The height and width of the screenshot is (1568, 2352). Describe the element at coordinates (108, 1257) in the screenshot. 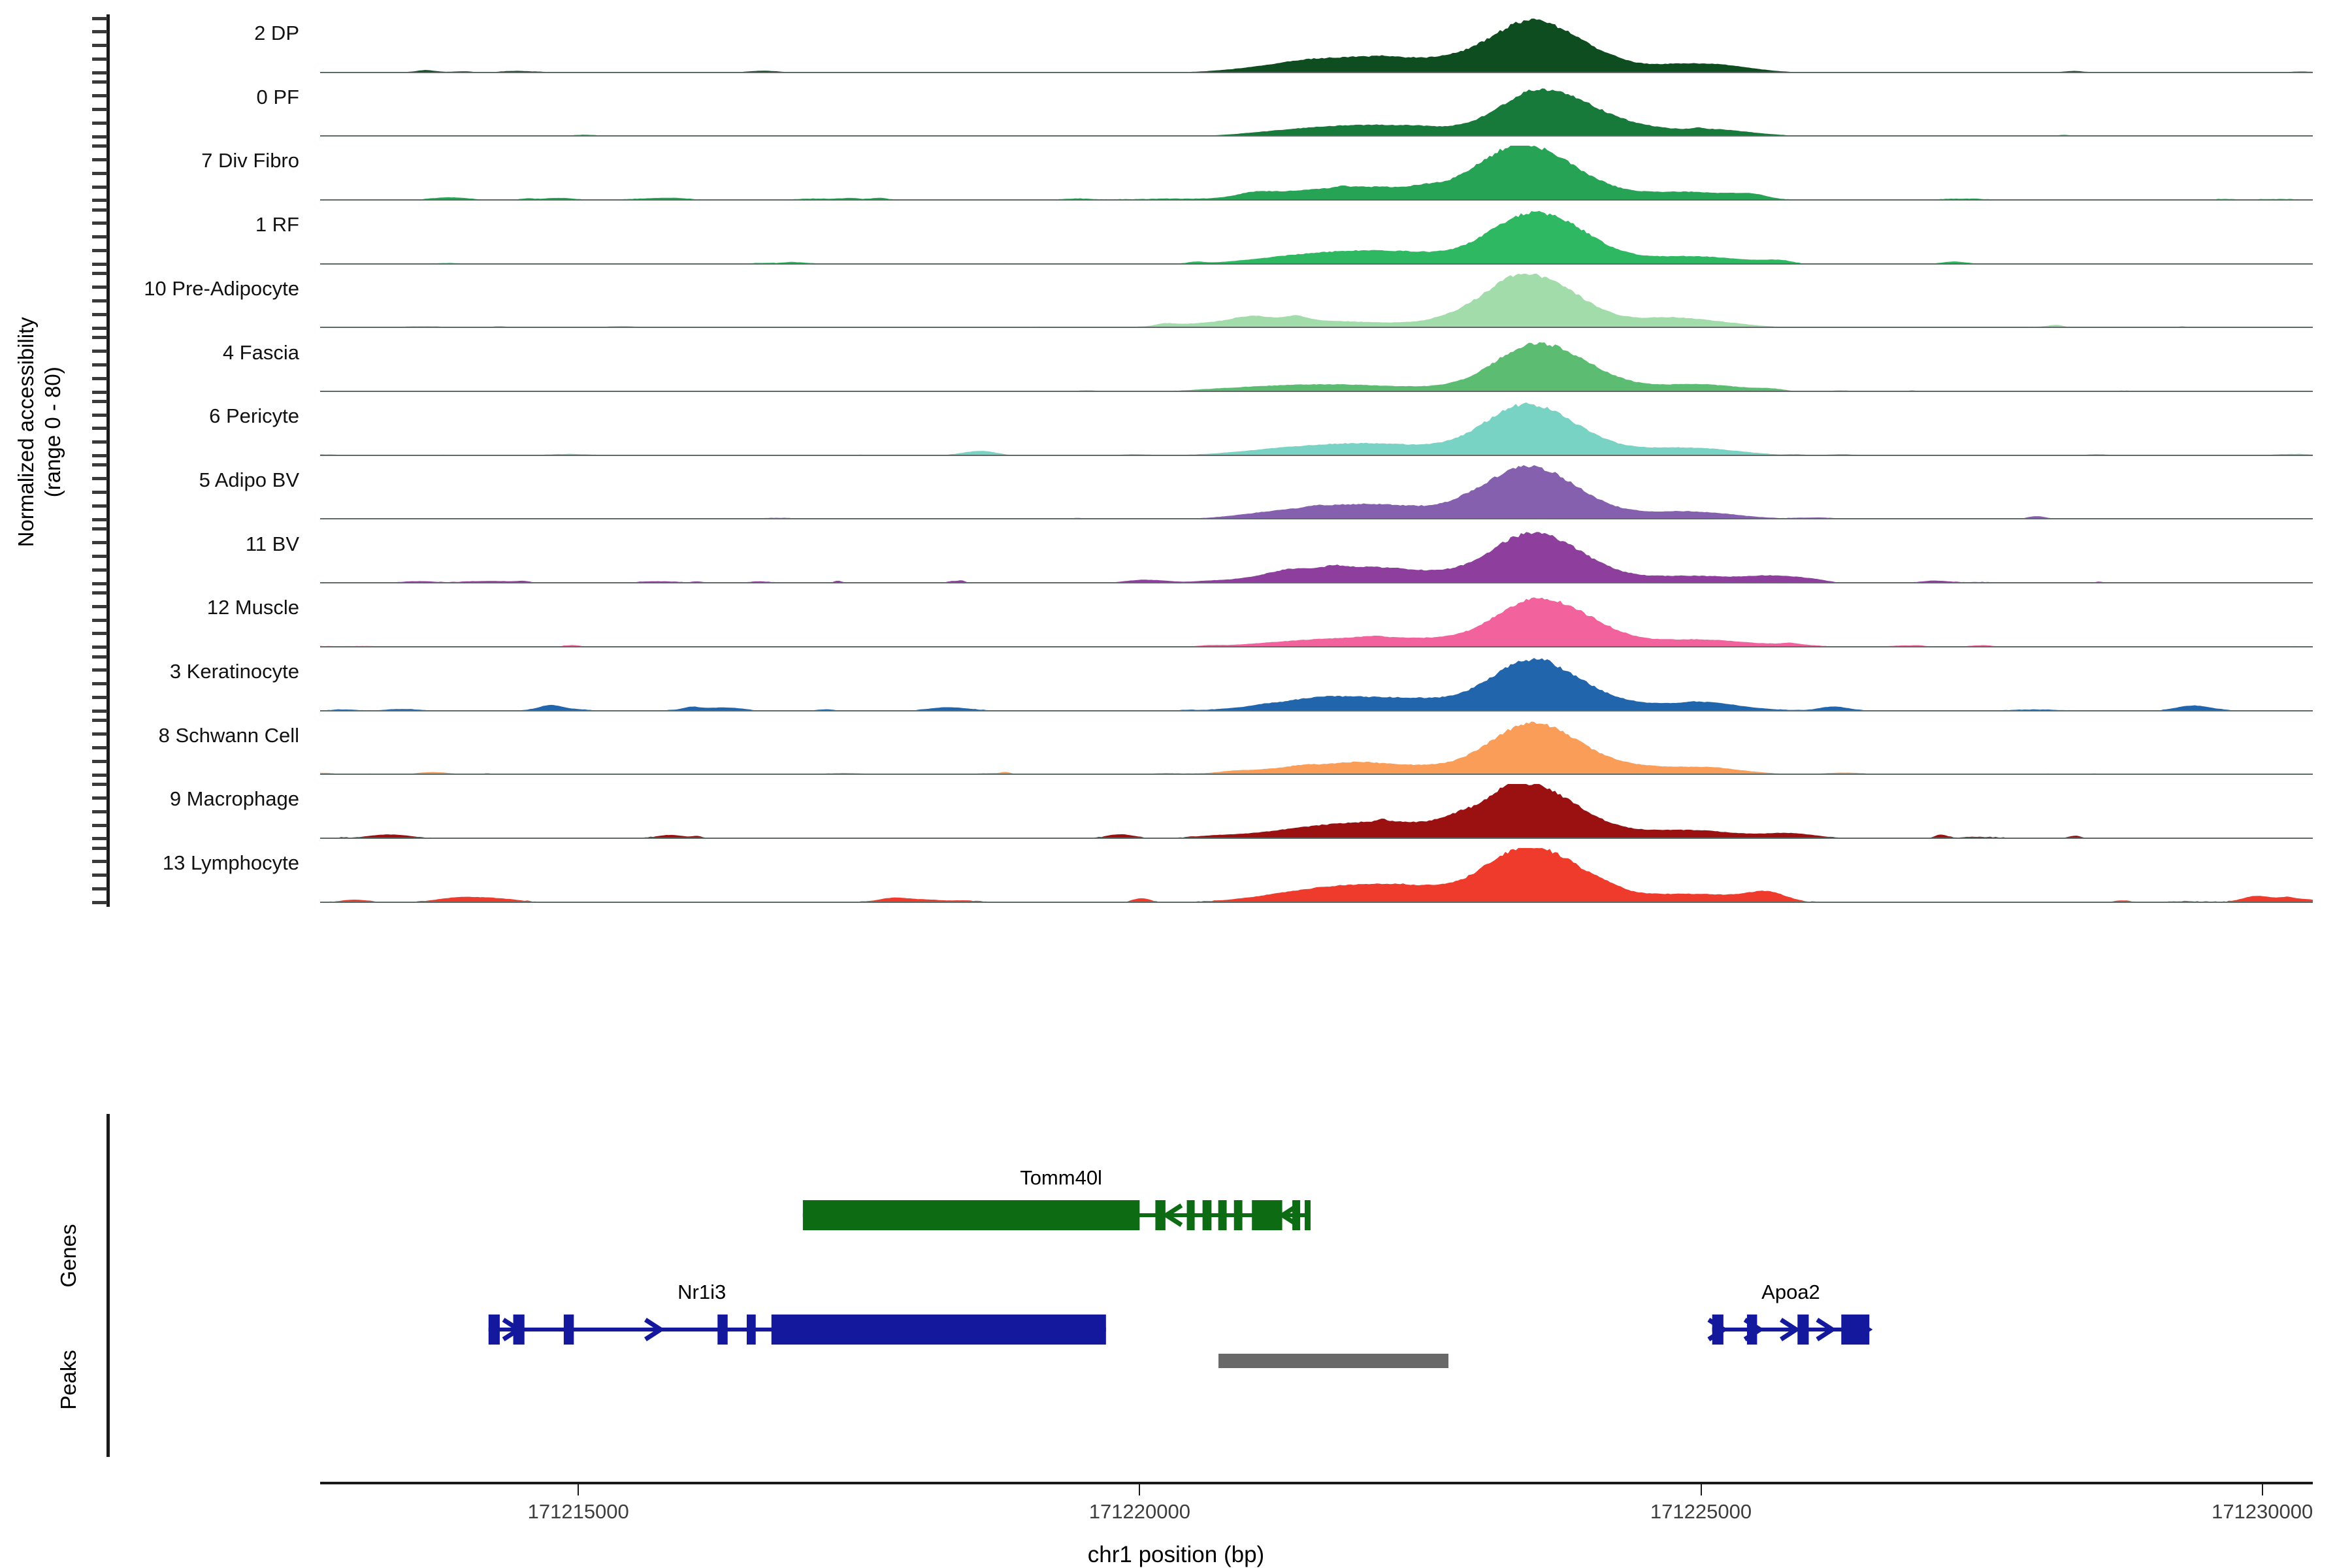

I see `genes-axis-spine` at that location.